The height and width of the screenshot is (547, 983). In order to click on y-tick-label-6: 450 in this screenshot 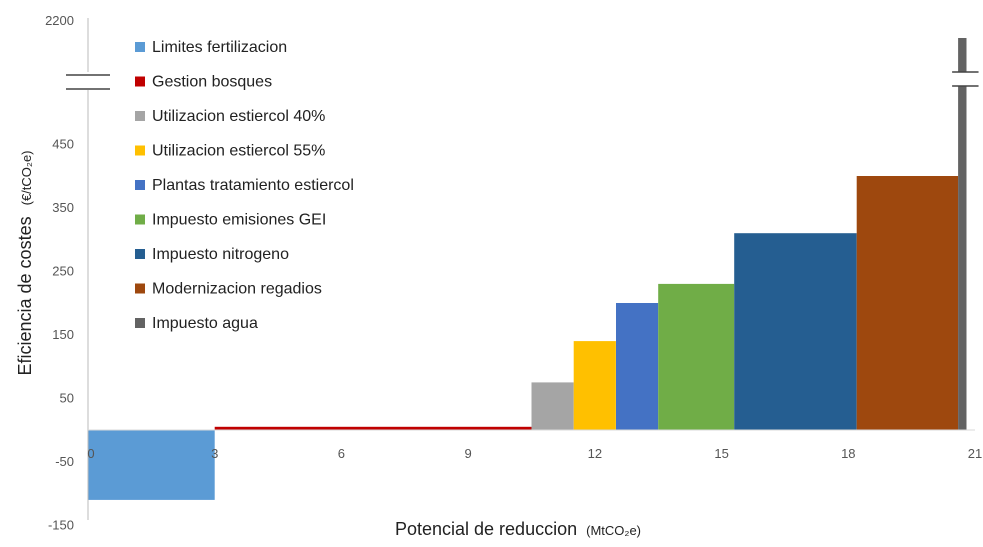, I will do `click(63, 143)`.